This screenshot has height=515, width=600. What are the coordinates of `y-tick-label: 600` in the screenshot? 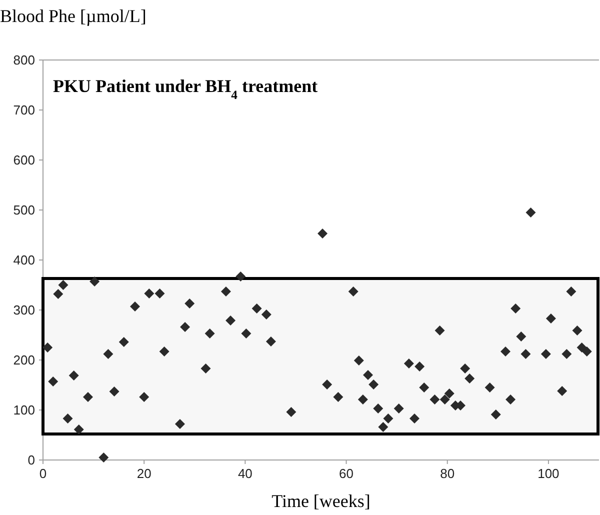 It's located at (24, 160).